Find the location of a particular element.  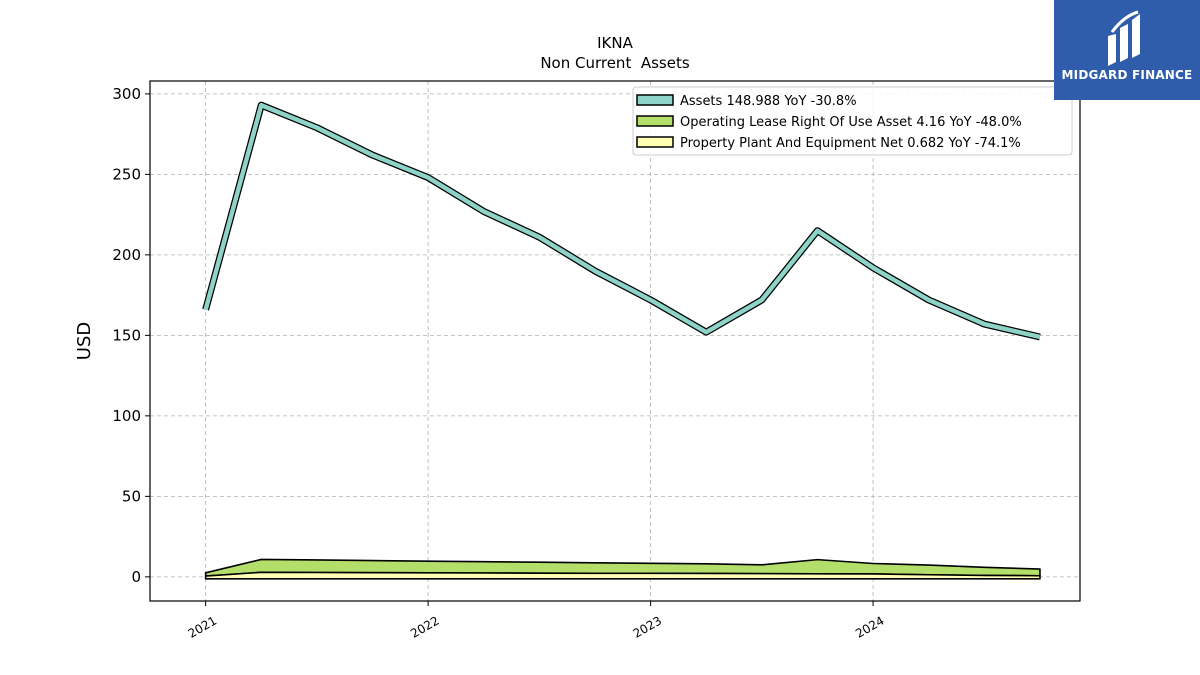

y-tick-label: 150 is located at coordinates (126, 335).